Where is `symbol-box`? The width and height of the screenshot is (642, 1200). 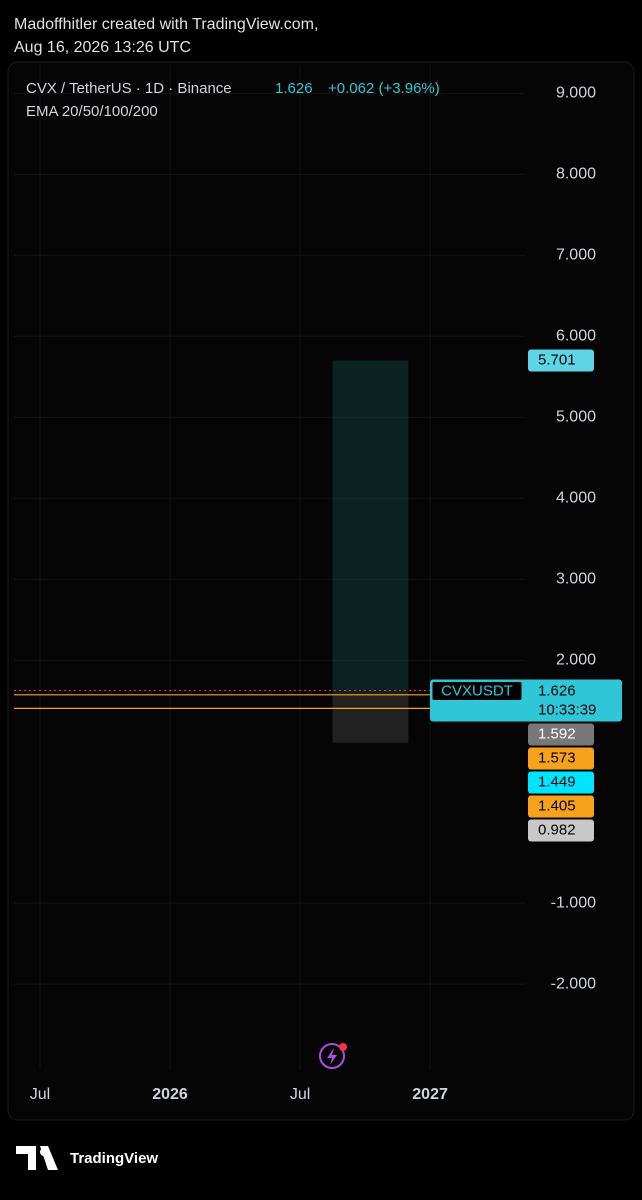
symbol-box is located at coordinates (477, 691).